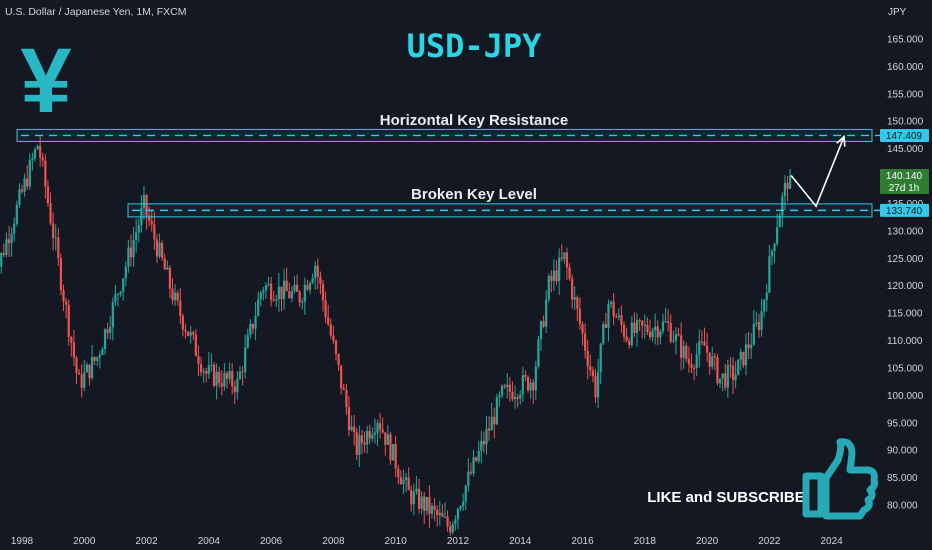  I want to click on price-tick-label: 130.000, so click(905, 231).